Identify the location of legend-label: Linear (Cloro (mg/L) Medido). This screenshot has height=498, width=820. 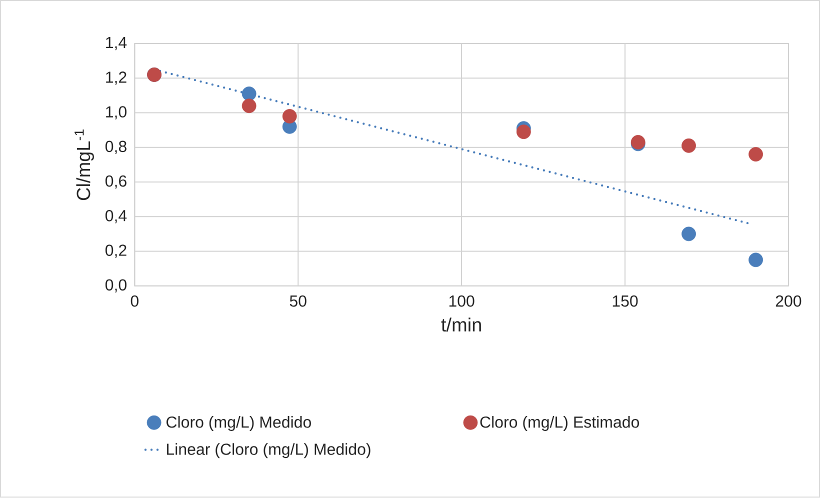
(268, 450).